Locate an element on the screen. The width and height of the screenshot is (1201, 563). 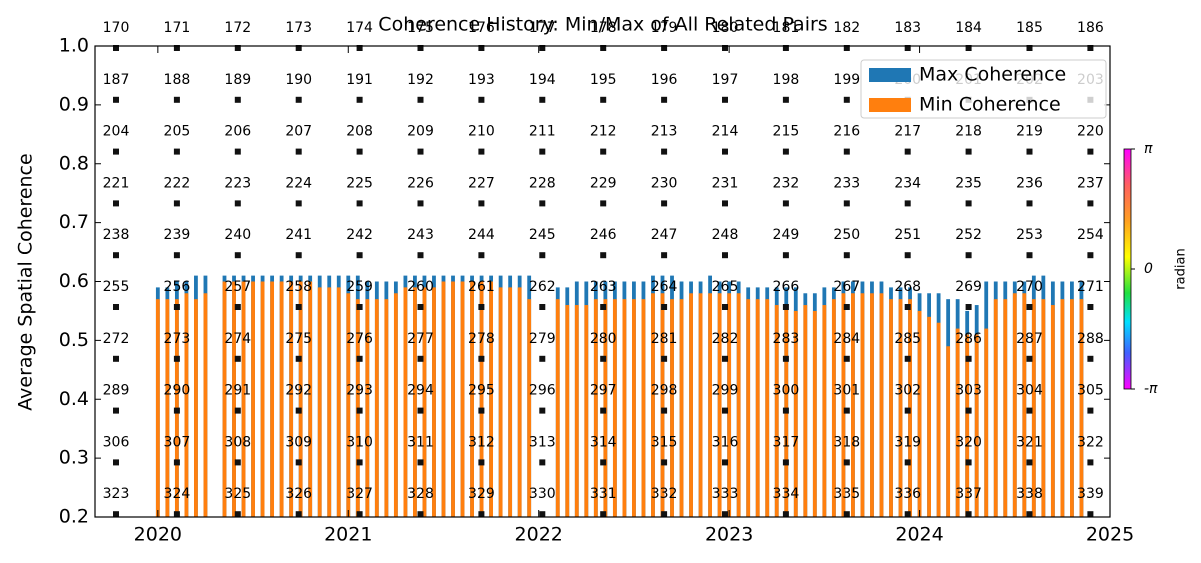
legend-swatch is located at coordinates (890, 105).